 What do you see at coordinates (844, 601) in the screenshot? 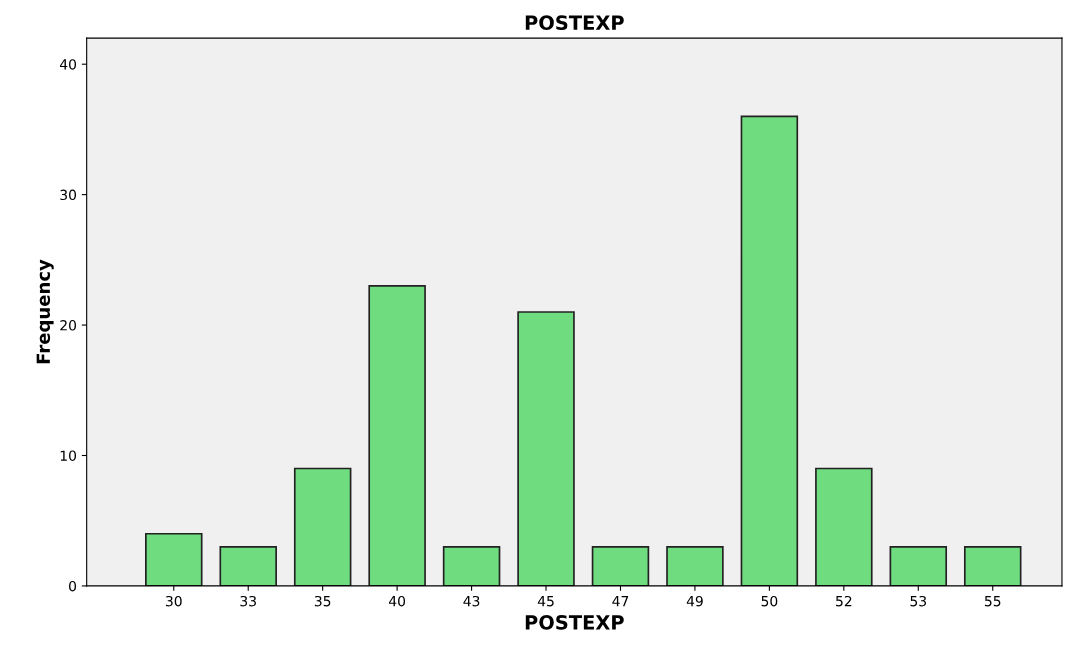
I see `x-tick-label: 52` at bounding box center [844, 601].